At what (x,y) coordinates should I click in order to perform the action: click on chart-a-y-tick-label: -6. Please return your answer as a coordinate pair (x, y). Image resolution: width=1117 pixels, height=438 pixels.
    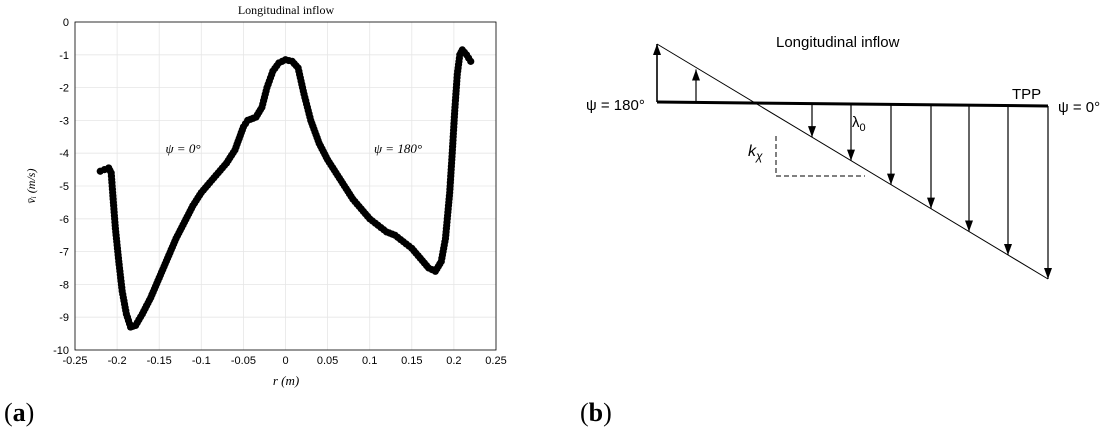
    Looking at the image, I should click on (64, 220).